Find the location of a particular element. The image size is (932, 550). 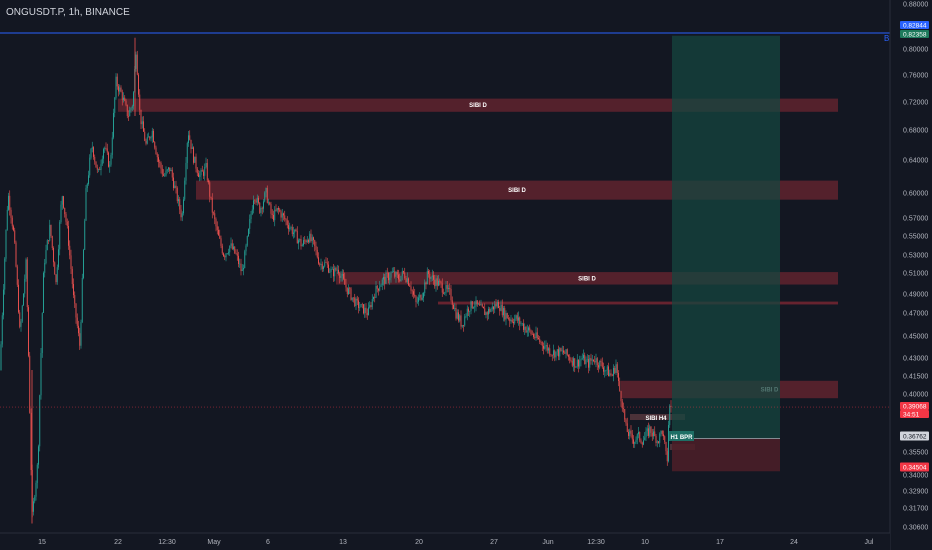

price-axis-bg is located at coordinates (911, 275).